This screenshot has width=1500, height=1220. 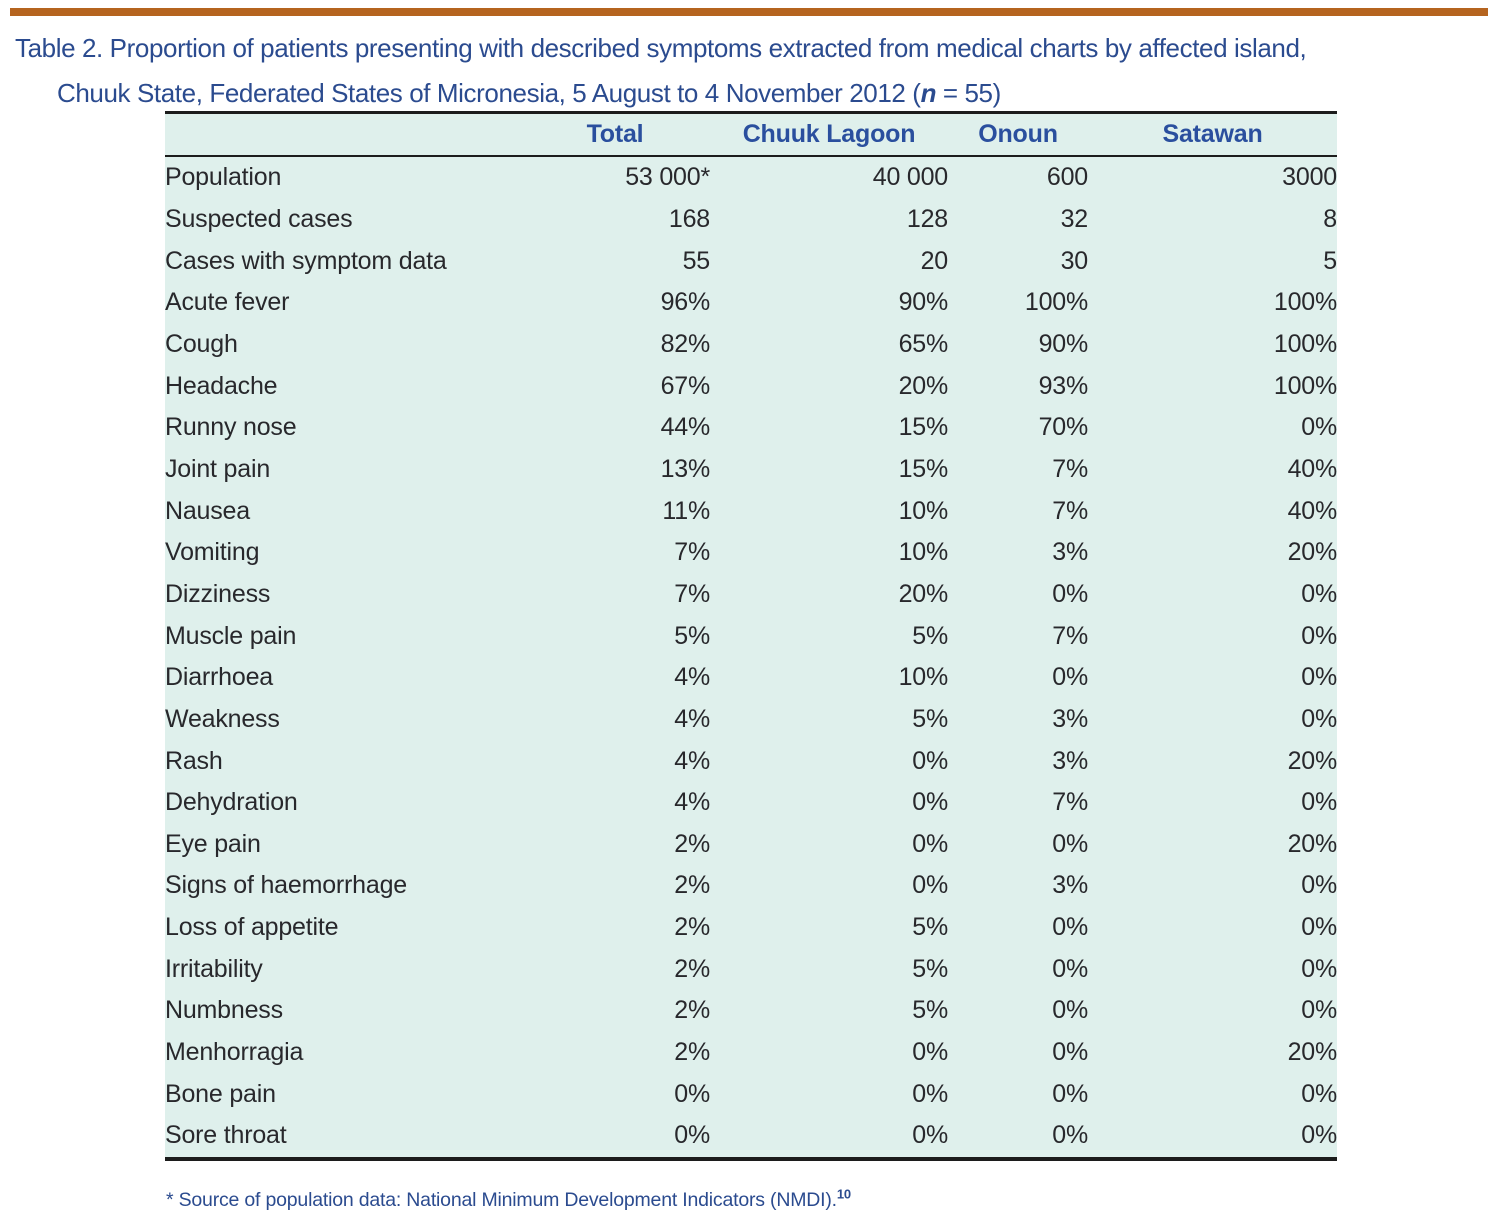 I want to click on column-header-onoun: Onoun, so click(x=1018, y=134).